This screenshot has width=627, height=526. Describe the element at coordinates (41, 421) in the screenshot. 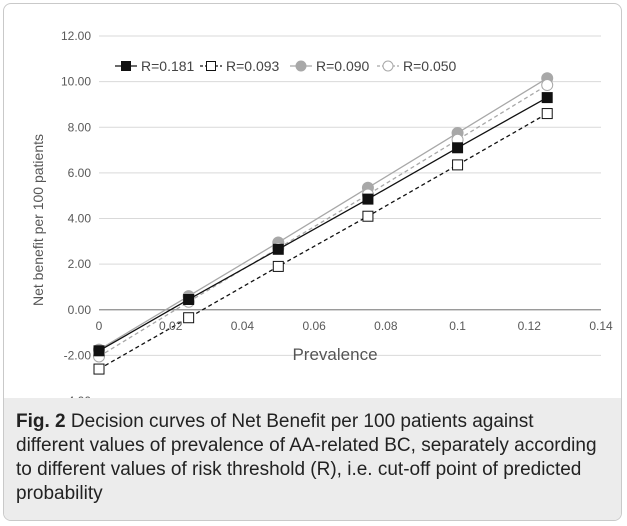

I see `figure-label: Fig. 2` at that location.